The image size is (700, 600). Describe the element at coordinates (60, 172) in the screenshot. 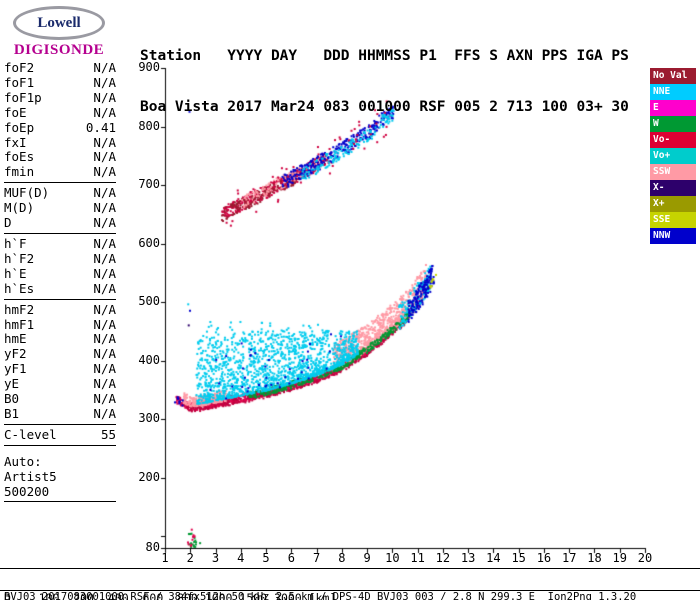

I see `param-row: fmin N/A` at that location.